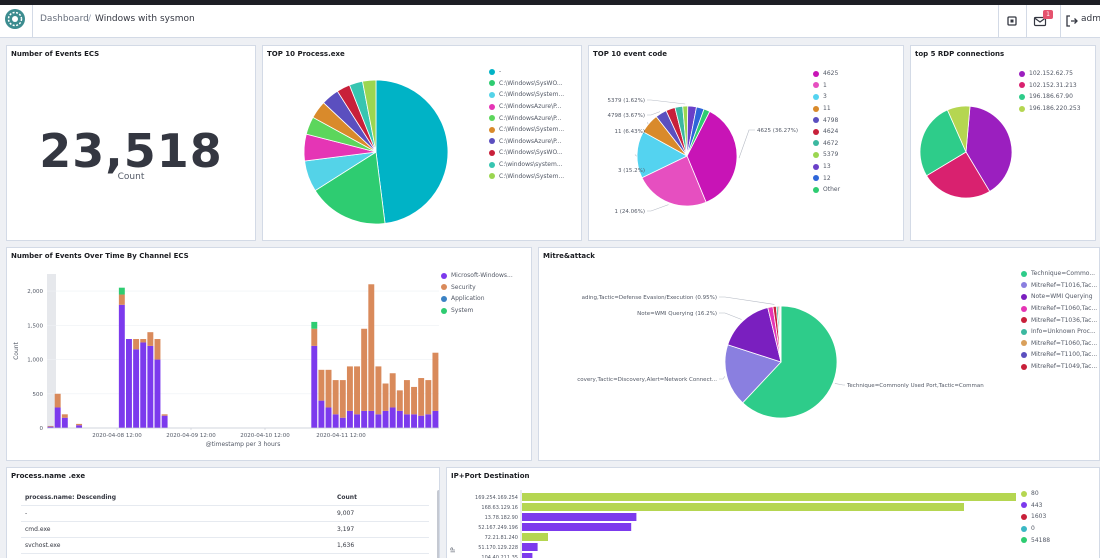  I want to click on event-legend-item: 13, so click(826, 167).